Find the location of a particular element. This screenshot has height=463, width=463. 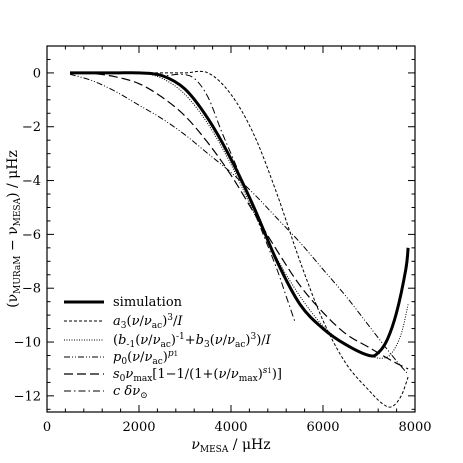

y-tick-label: −6 is located at coordinates (31, 235).